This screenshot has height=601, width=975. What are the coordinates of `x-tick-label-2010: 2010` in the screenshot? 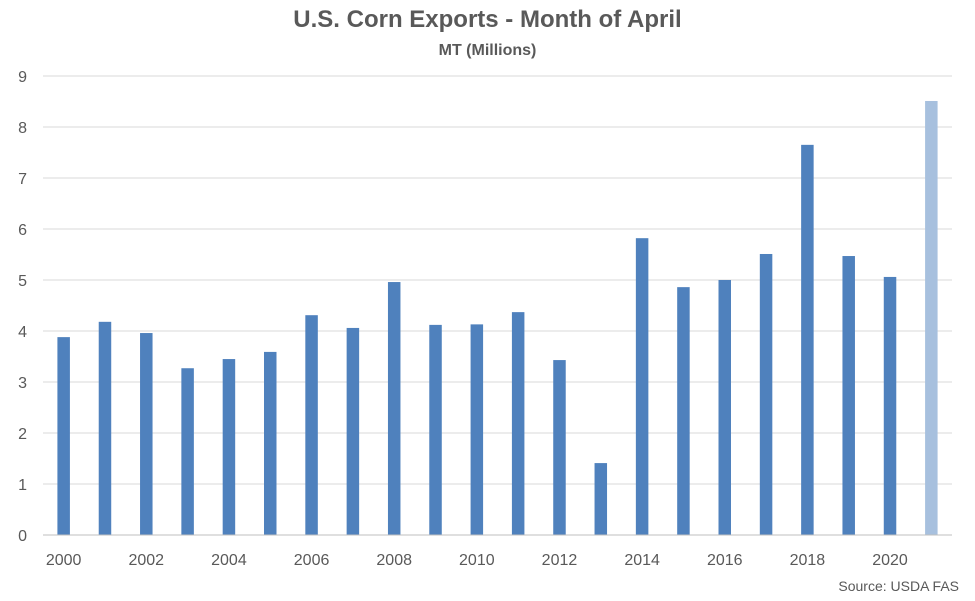 It's located at (477, 560).